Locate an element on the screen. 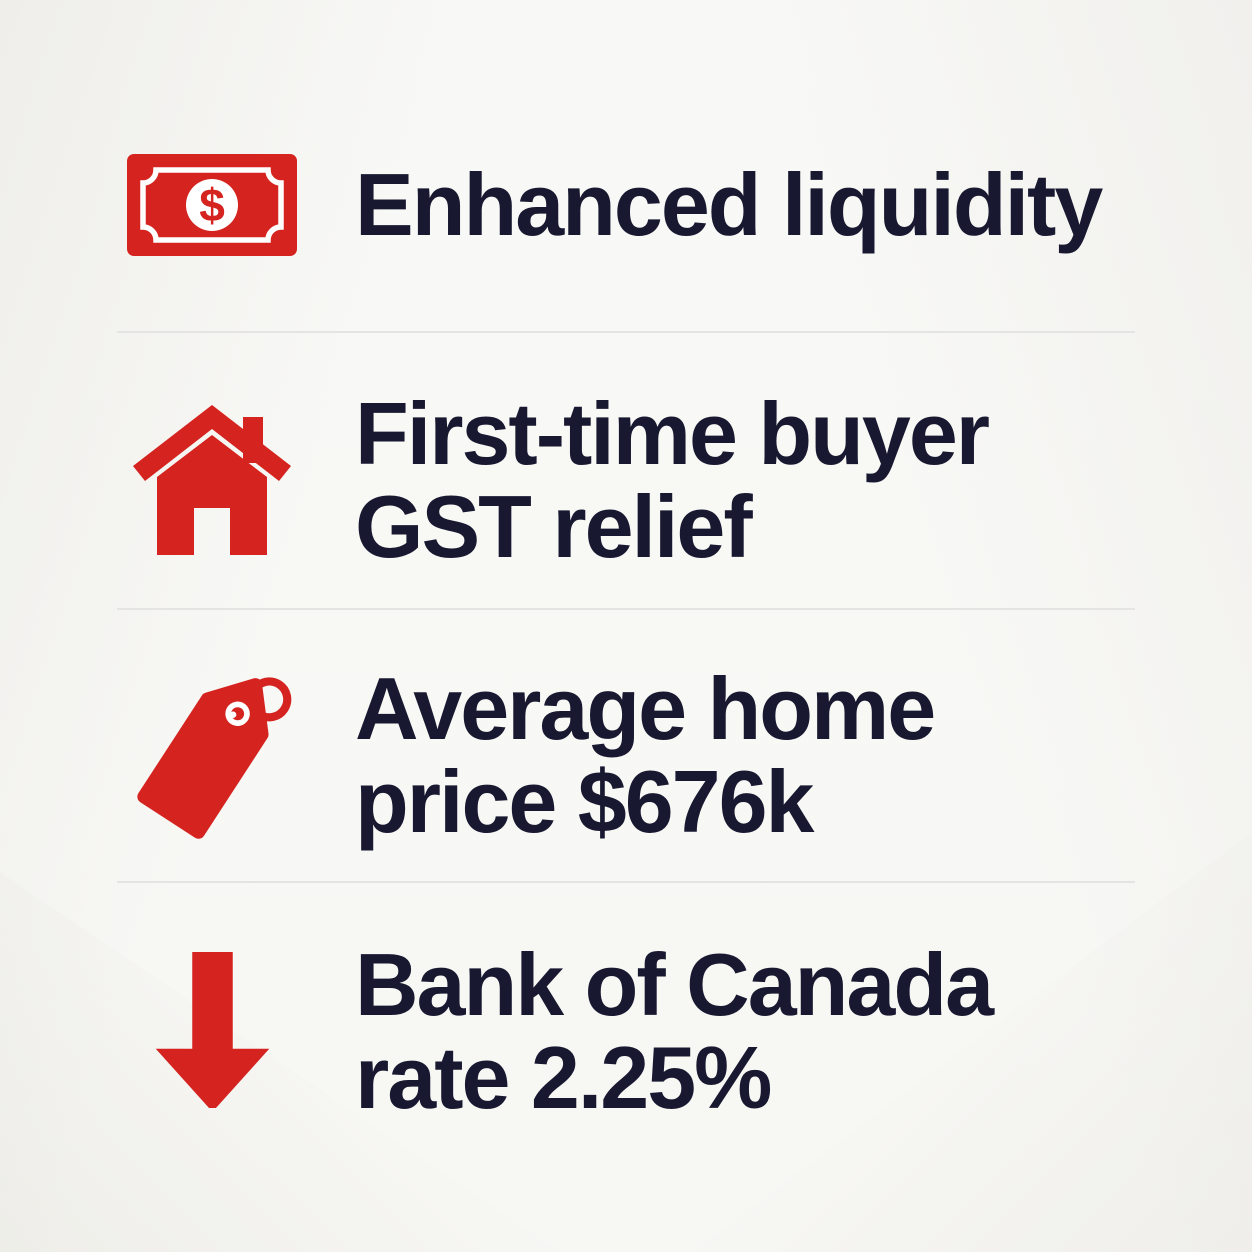 The height and width of the screenshot is (1252, 1252). dollar-bill-icon-svg: $ is located at coordinates (212, 205).